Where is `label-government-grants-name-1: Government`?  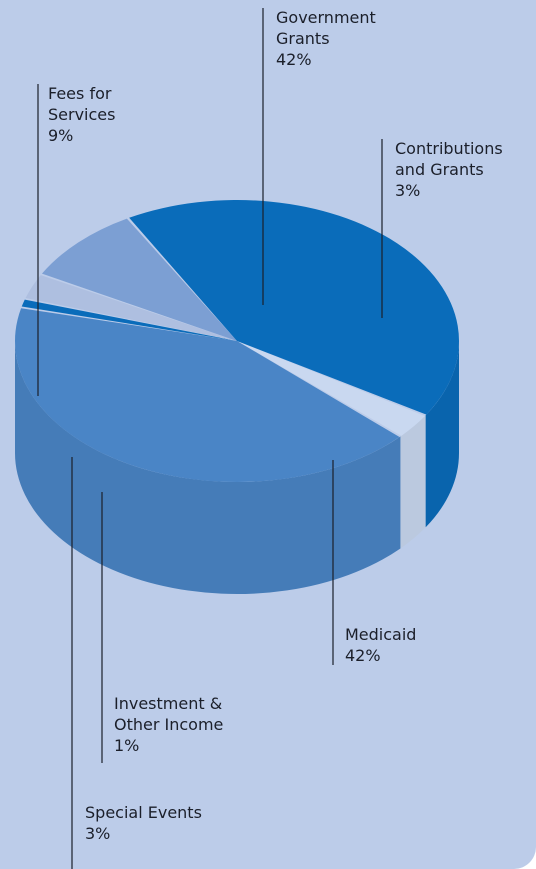 label-government-grants-name-1: Government is located at coordinates (326, 17).